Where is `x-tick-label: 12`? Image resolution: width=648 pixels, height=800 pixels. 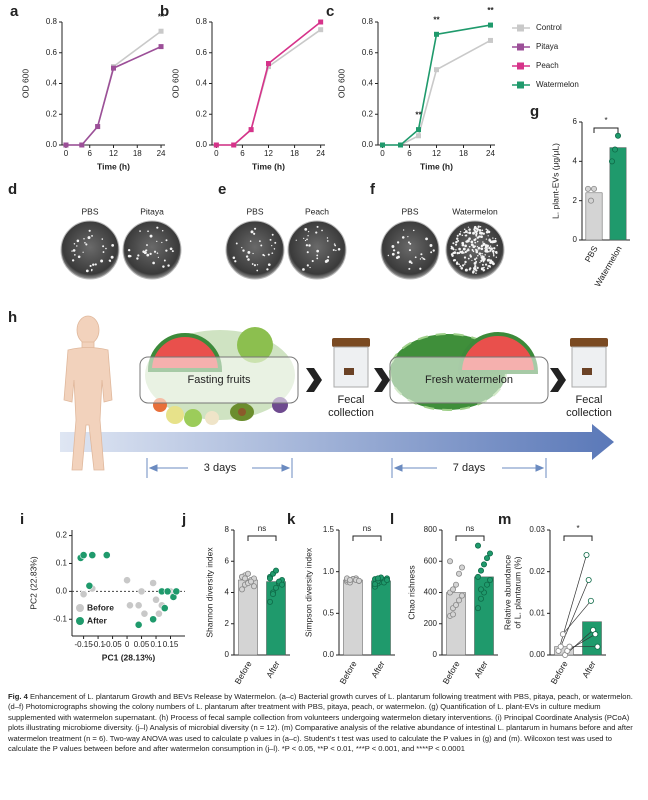 x-tick-label: 12 is located at coordinates (436, 153).